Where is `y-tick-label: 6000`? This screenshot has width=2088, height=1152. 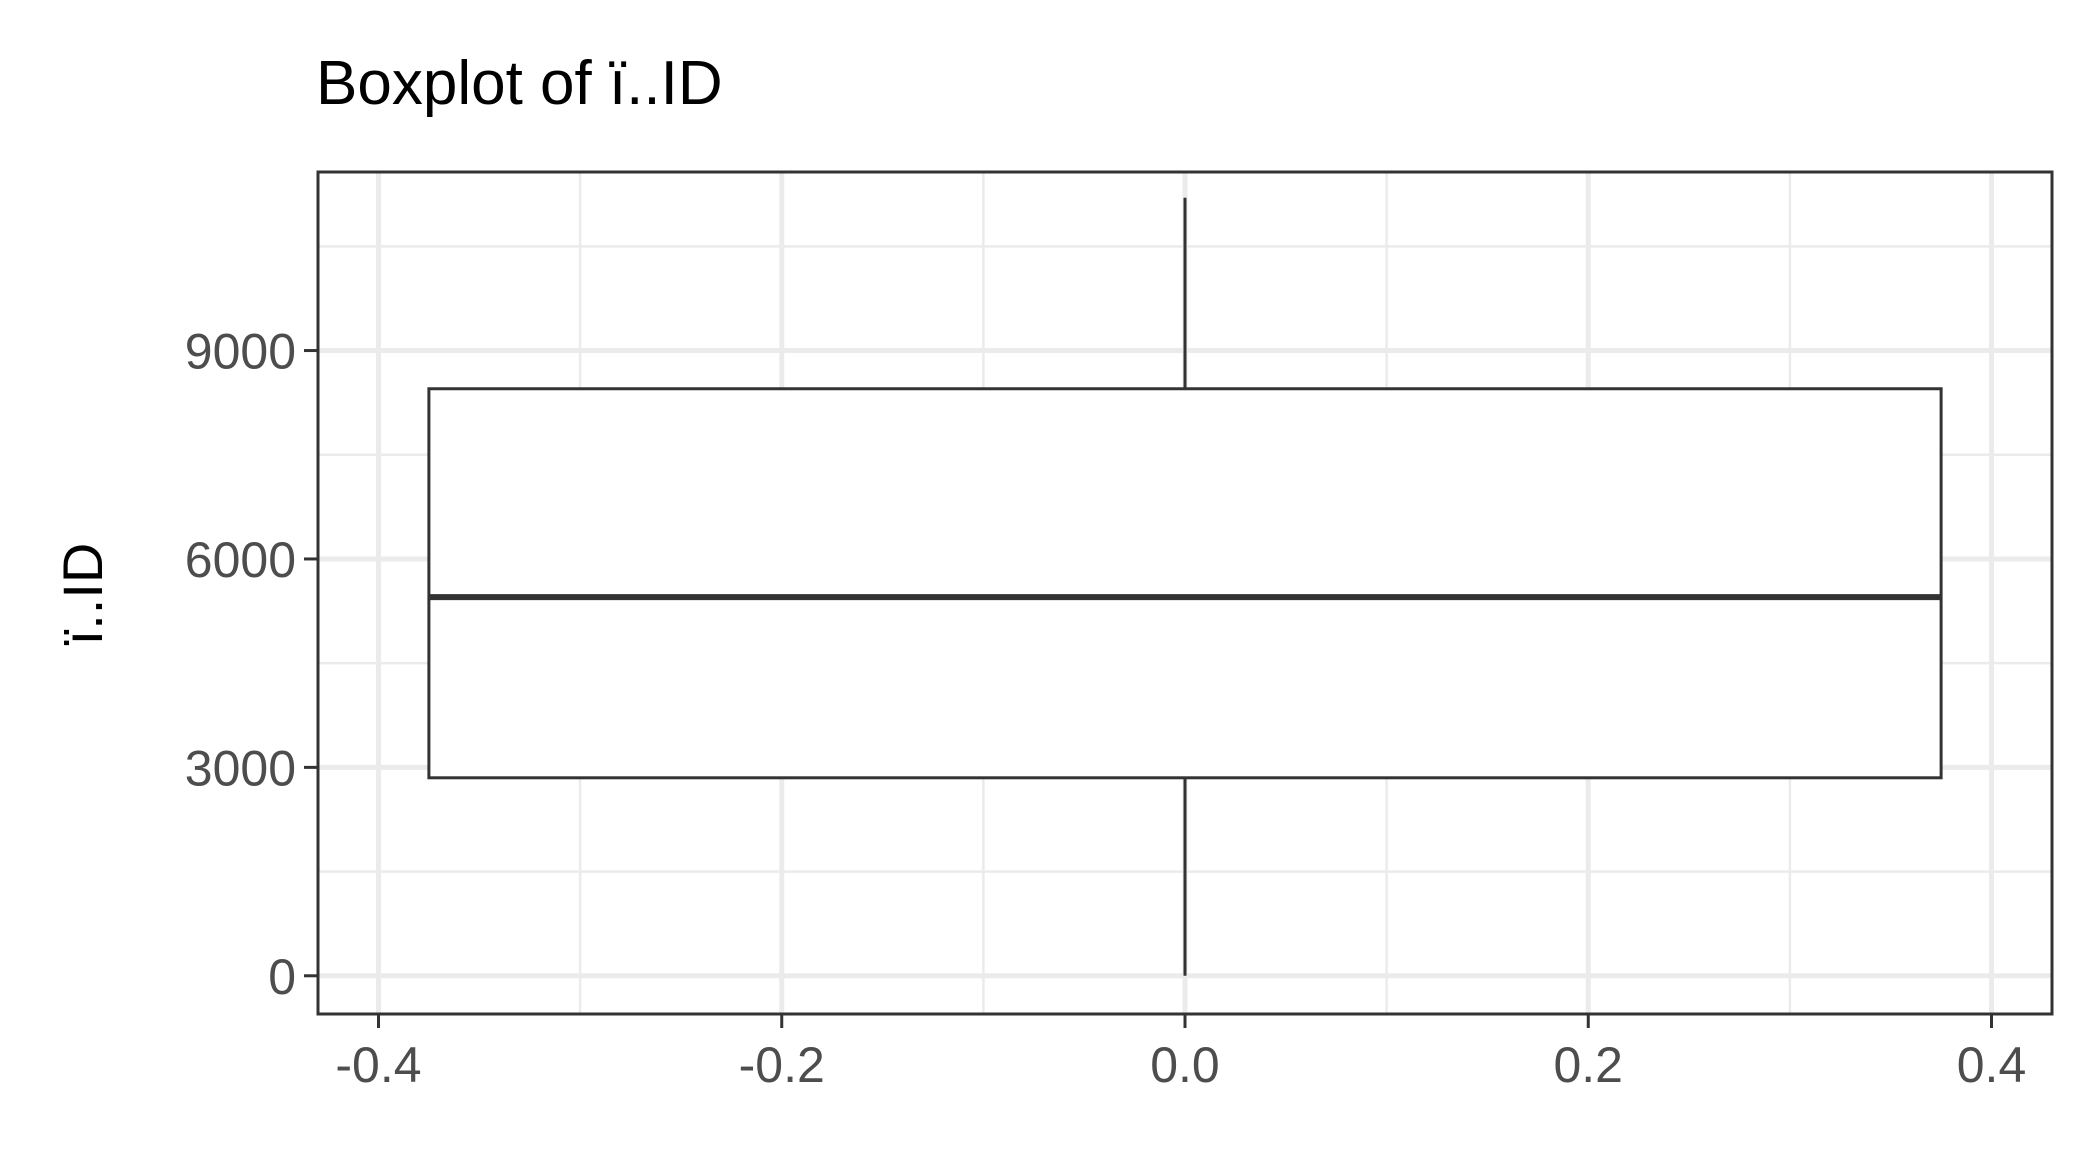
y-tick-label: 6000 is located at coordinates (240, 560).